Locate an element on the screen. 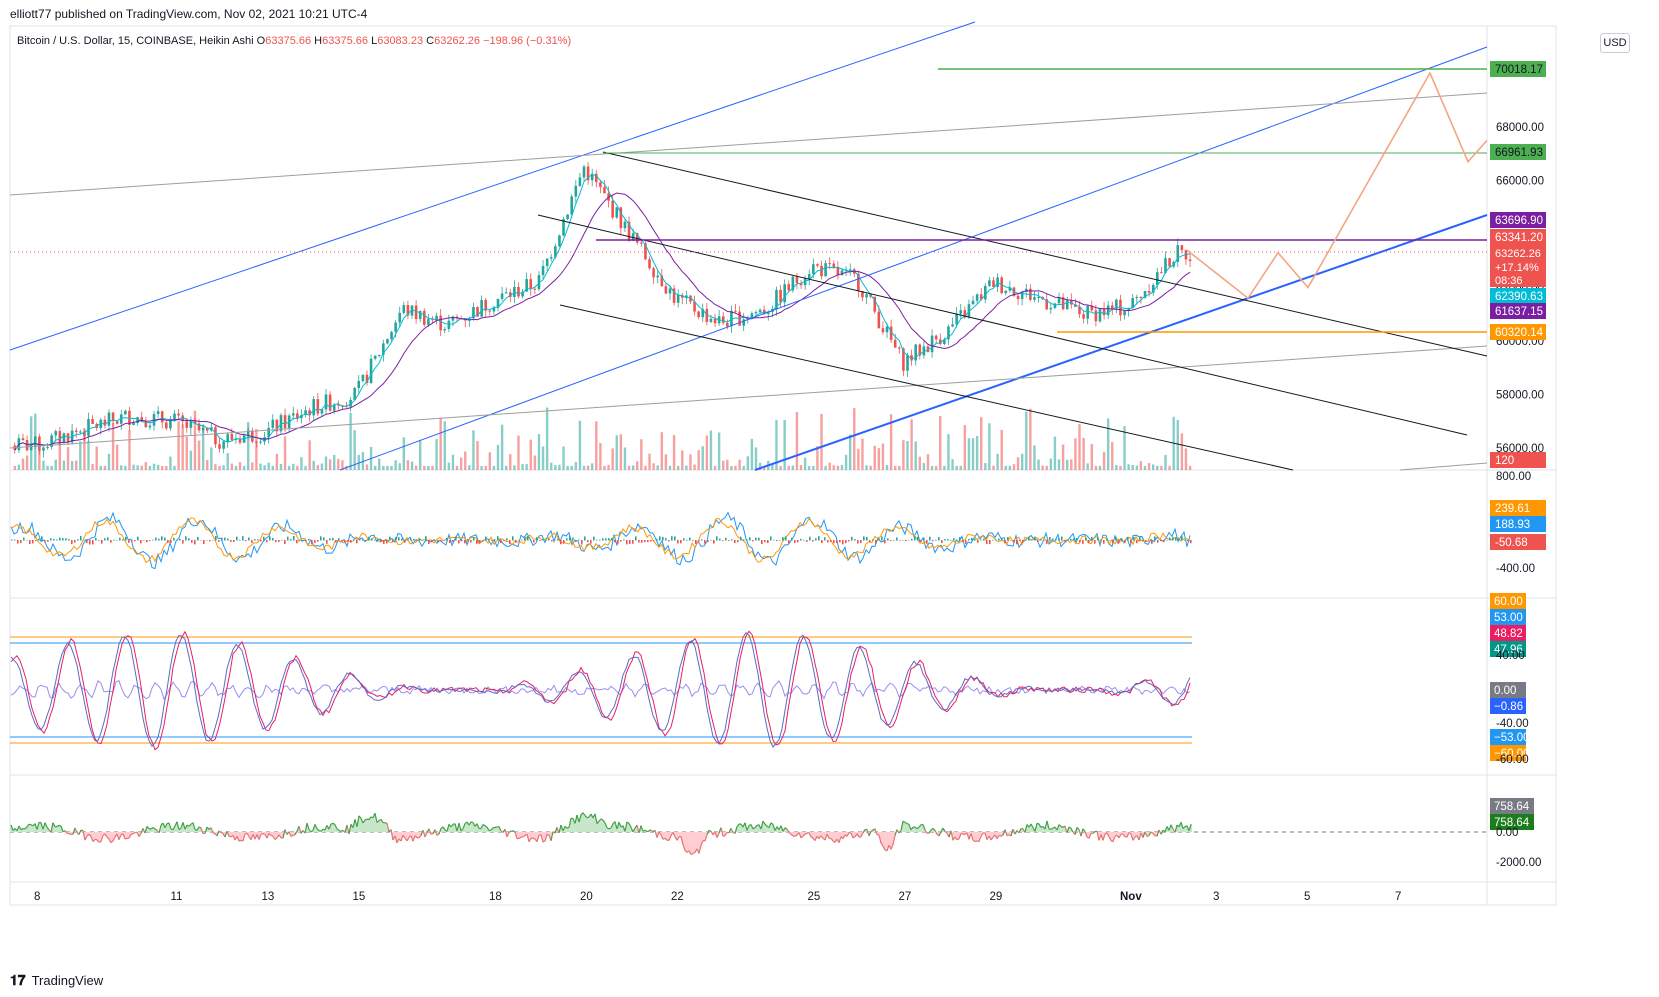  o2-value-text: 53.00 is located at coordinates (1508, 618).